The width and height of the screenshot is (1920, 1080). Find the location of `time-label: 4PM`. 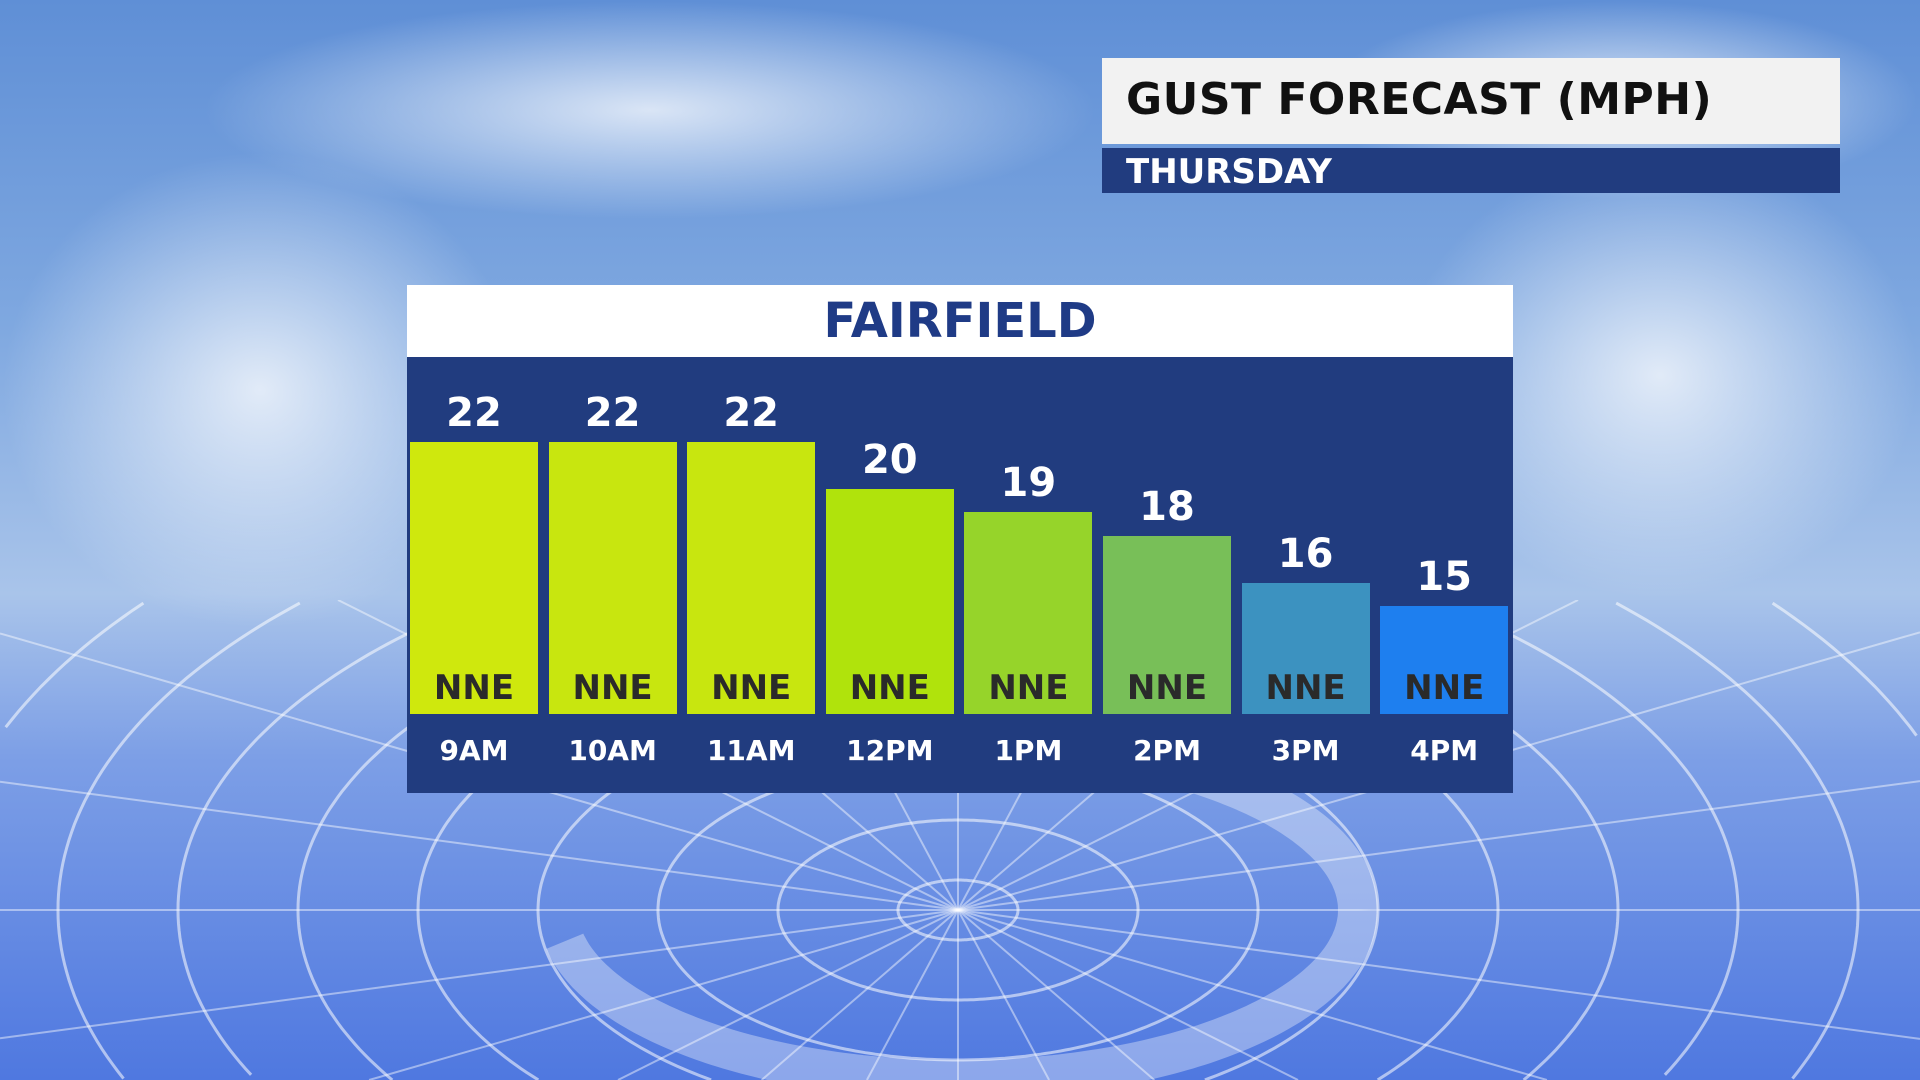

time-label: 4PM is located at coordinates (1444, 750).